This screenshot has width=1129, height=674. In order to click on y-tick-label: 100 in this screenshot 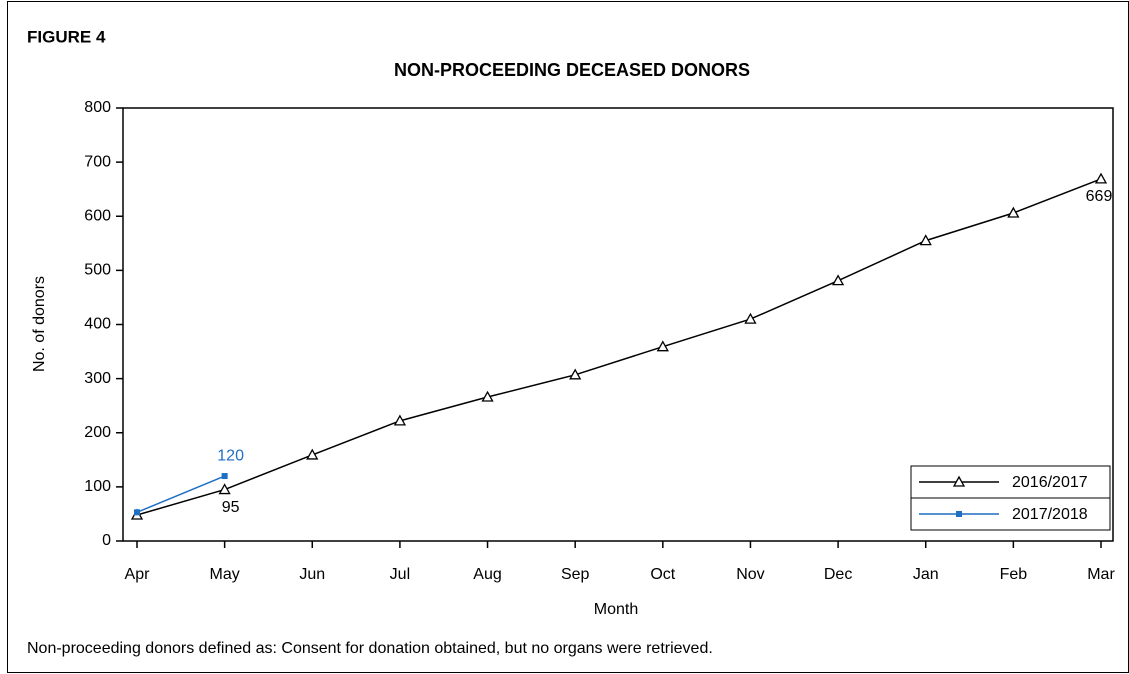, I will do `click(97, 486)`.